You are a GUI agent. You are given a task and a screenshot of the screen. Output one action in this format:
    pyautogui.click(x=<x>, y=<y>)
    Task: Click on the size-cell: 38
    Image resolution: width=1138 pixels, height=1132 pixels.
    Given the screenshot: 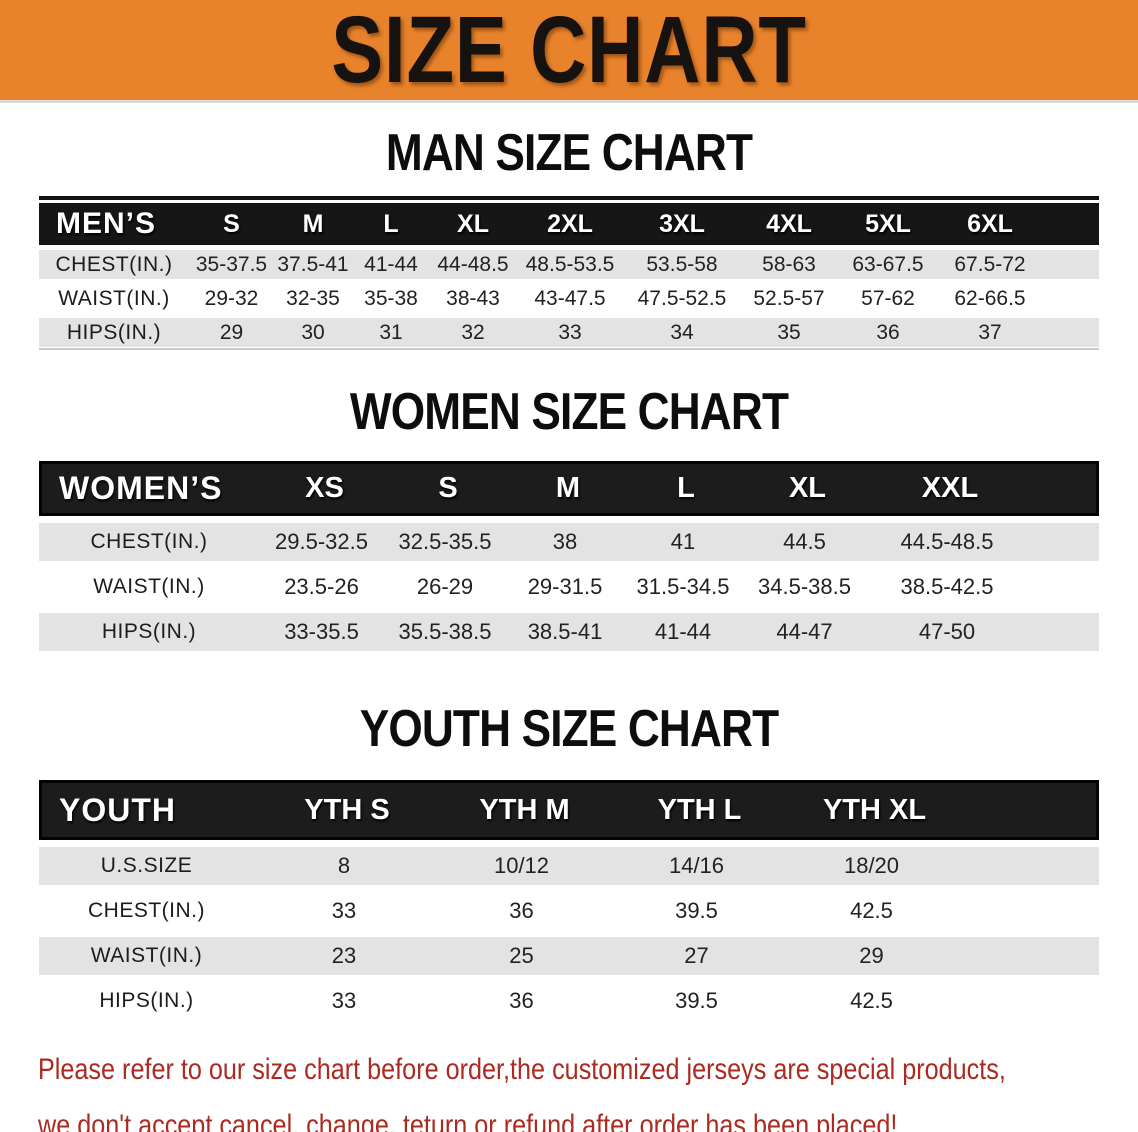 What is the action you would take?
    pyautogui.click(x=565, y=541)
    